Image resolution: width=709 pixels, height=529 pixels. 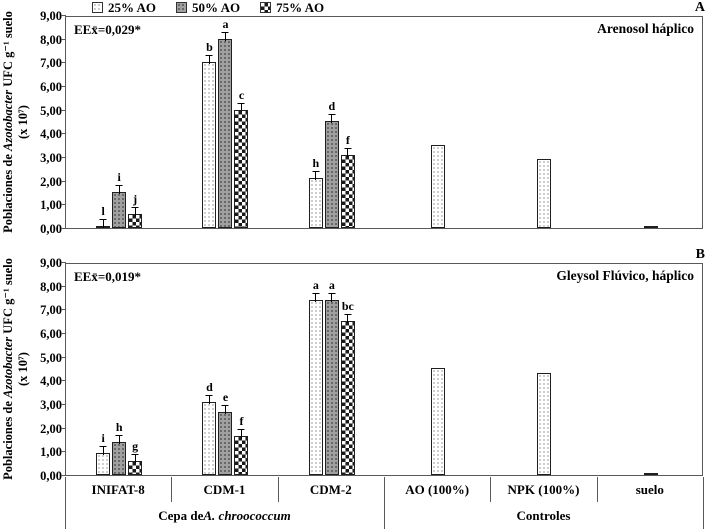 What do you see at coordinates (241, 158) in the screenshot?
I see `bar-CDM-1-75% AO: c` at bounding box center [241, 158].